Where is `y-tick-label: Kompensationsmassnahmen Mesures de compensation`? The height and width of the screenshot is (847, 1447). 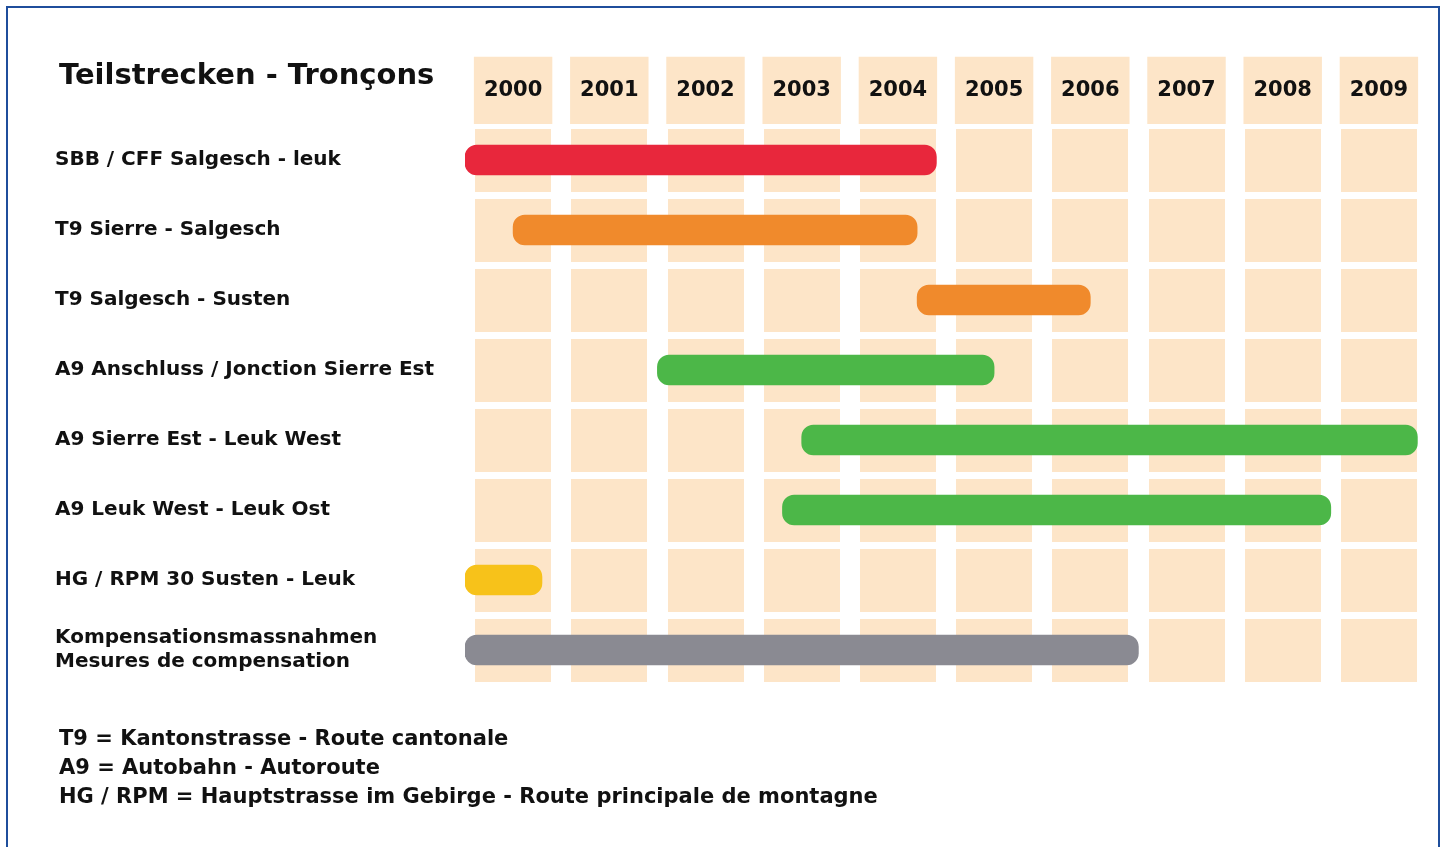
y-tick-label: Kompensationsmassnahmen Mesures de compensation is located at coordinates (216, 648).